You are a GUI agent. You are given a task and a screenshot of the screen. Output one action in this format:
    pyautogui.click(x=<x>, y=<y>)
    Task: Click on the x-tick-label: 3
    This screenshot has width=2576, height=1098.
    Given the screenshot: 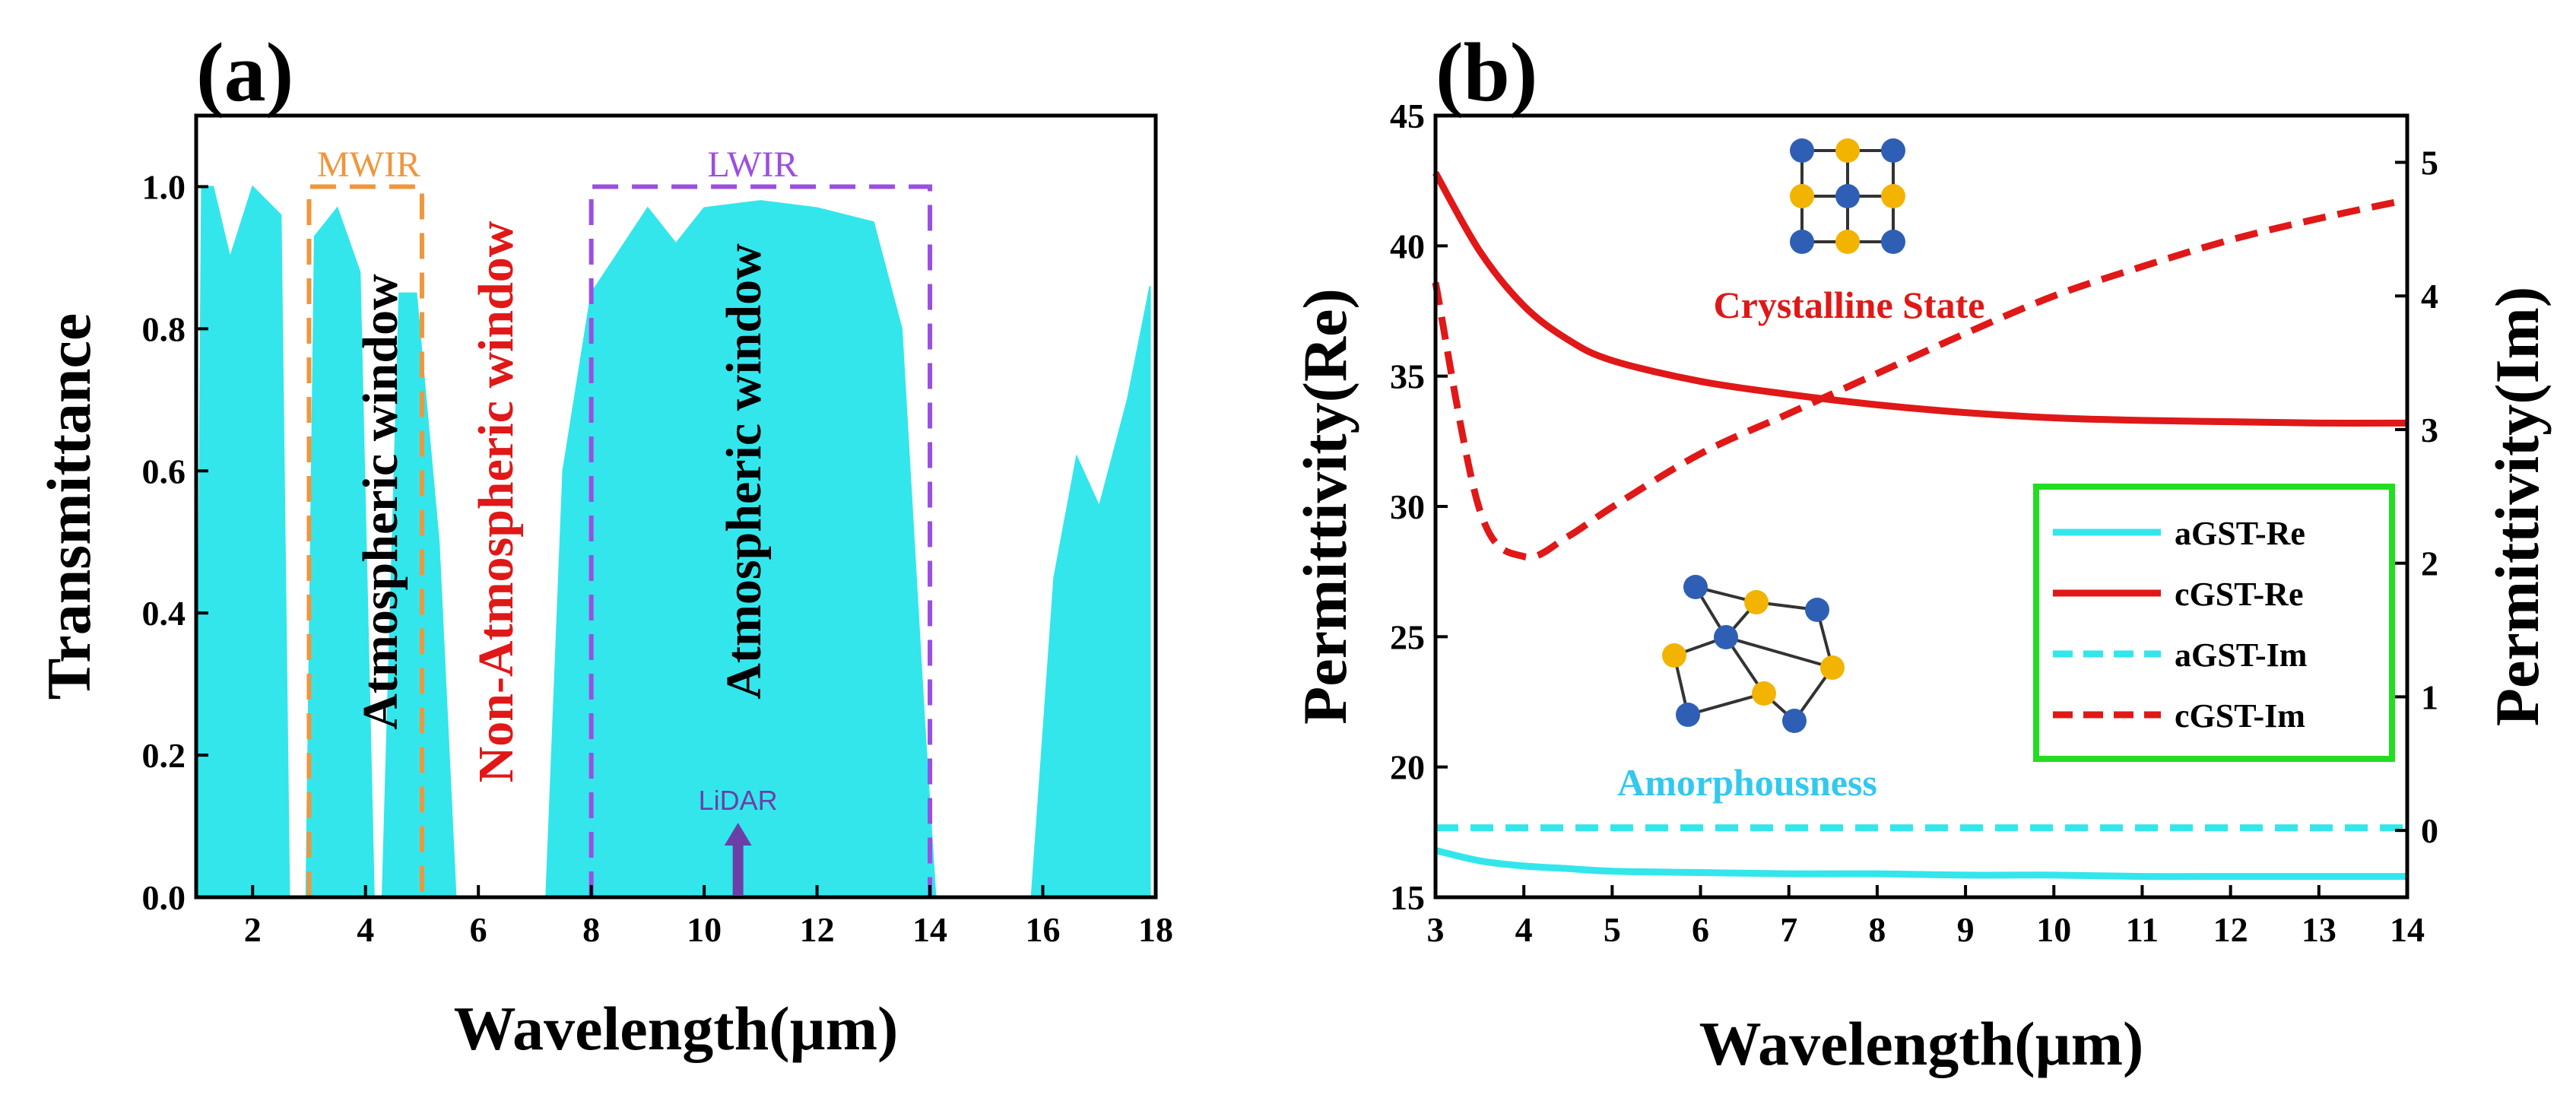 What is the action you would take?
    pyautogui.click(x=1436, y=929)
    